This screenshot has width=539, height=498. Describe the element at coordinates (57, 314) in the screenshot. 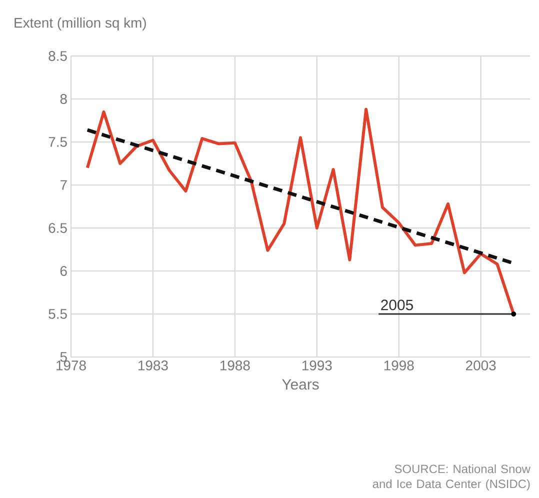

I see `y-tick-label: 5.5` at that location.